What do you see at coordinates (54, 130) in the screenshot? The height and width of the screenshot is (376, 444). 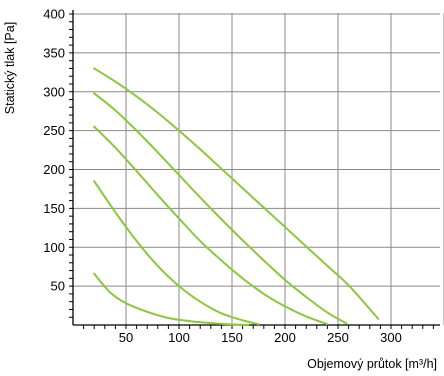 I see `y-tick-label-250: 250` at bounding box center [54, 130].